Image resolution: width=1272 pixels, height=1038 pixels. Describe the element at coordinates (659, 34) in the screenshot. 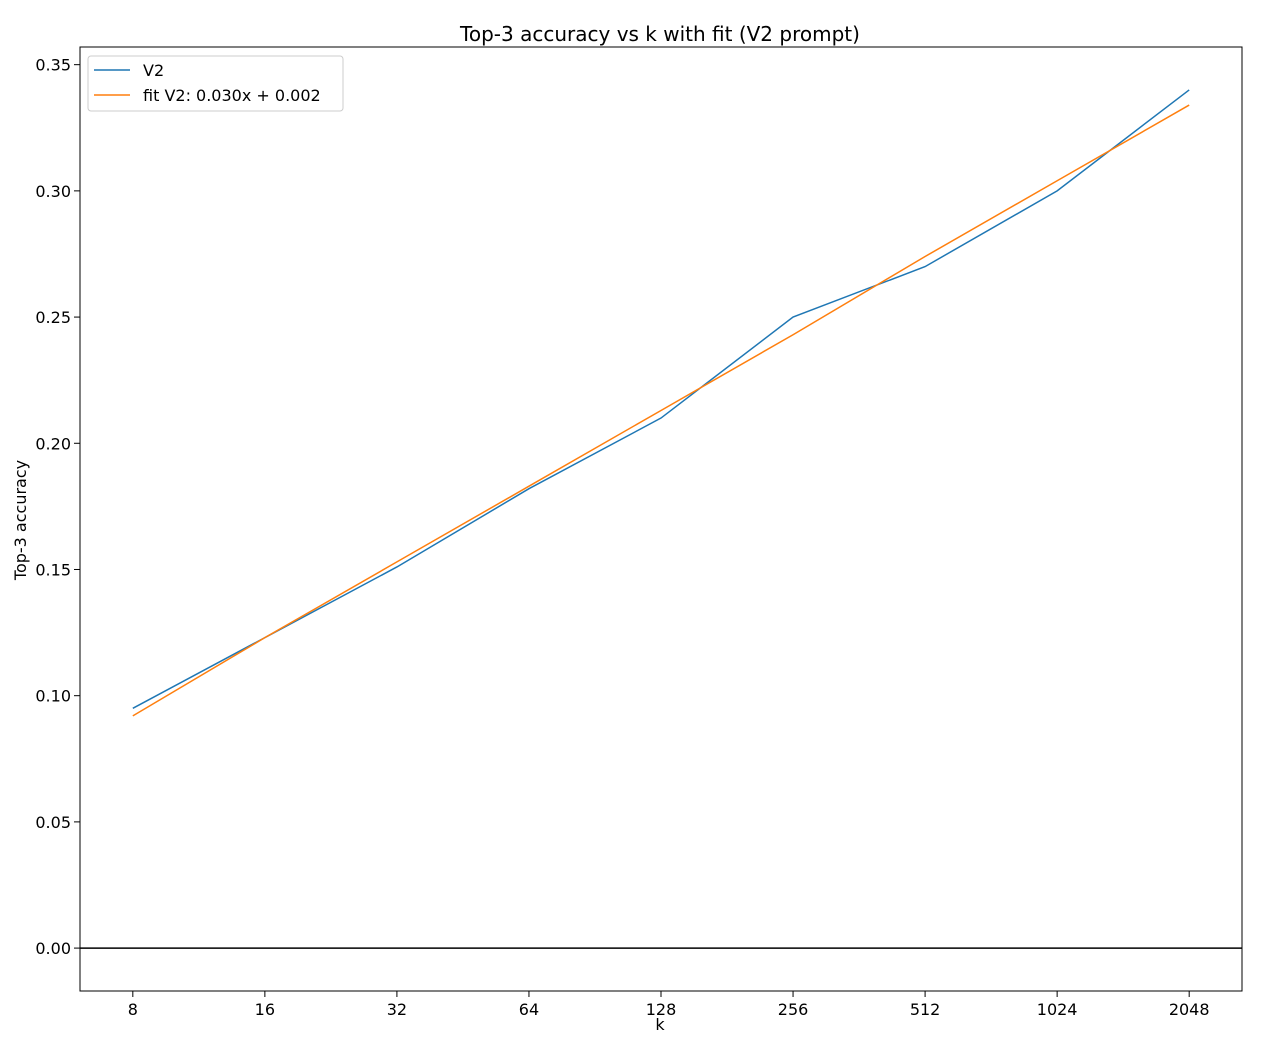

I see `chart-title: Top-3 accuracy vs k with fit (V2 prompt)` at that location.